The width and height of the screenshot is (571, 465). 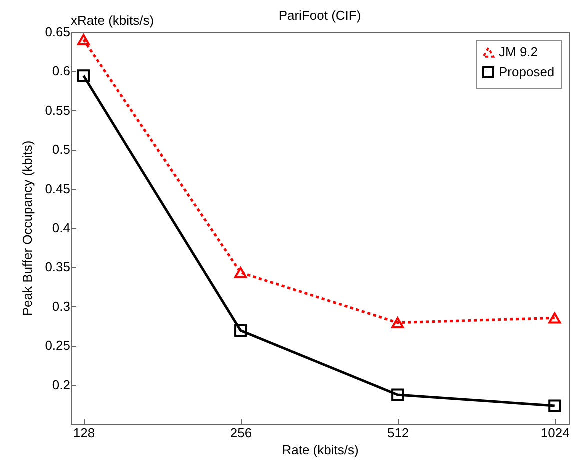 What do you see at coordinates (241, 433) in the screenshot?
I see `x-tick-label: 256` at bounding box center [241, 433].